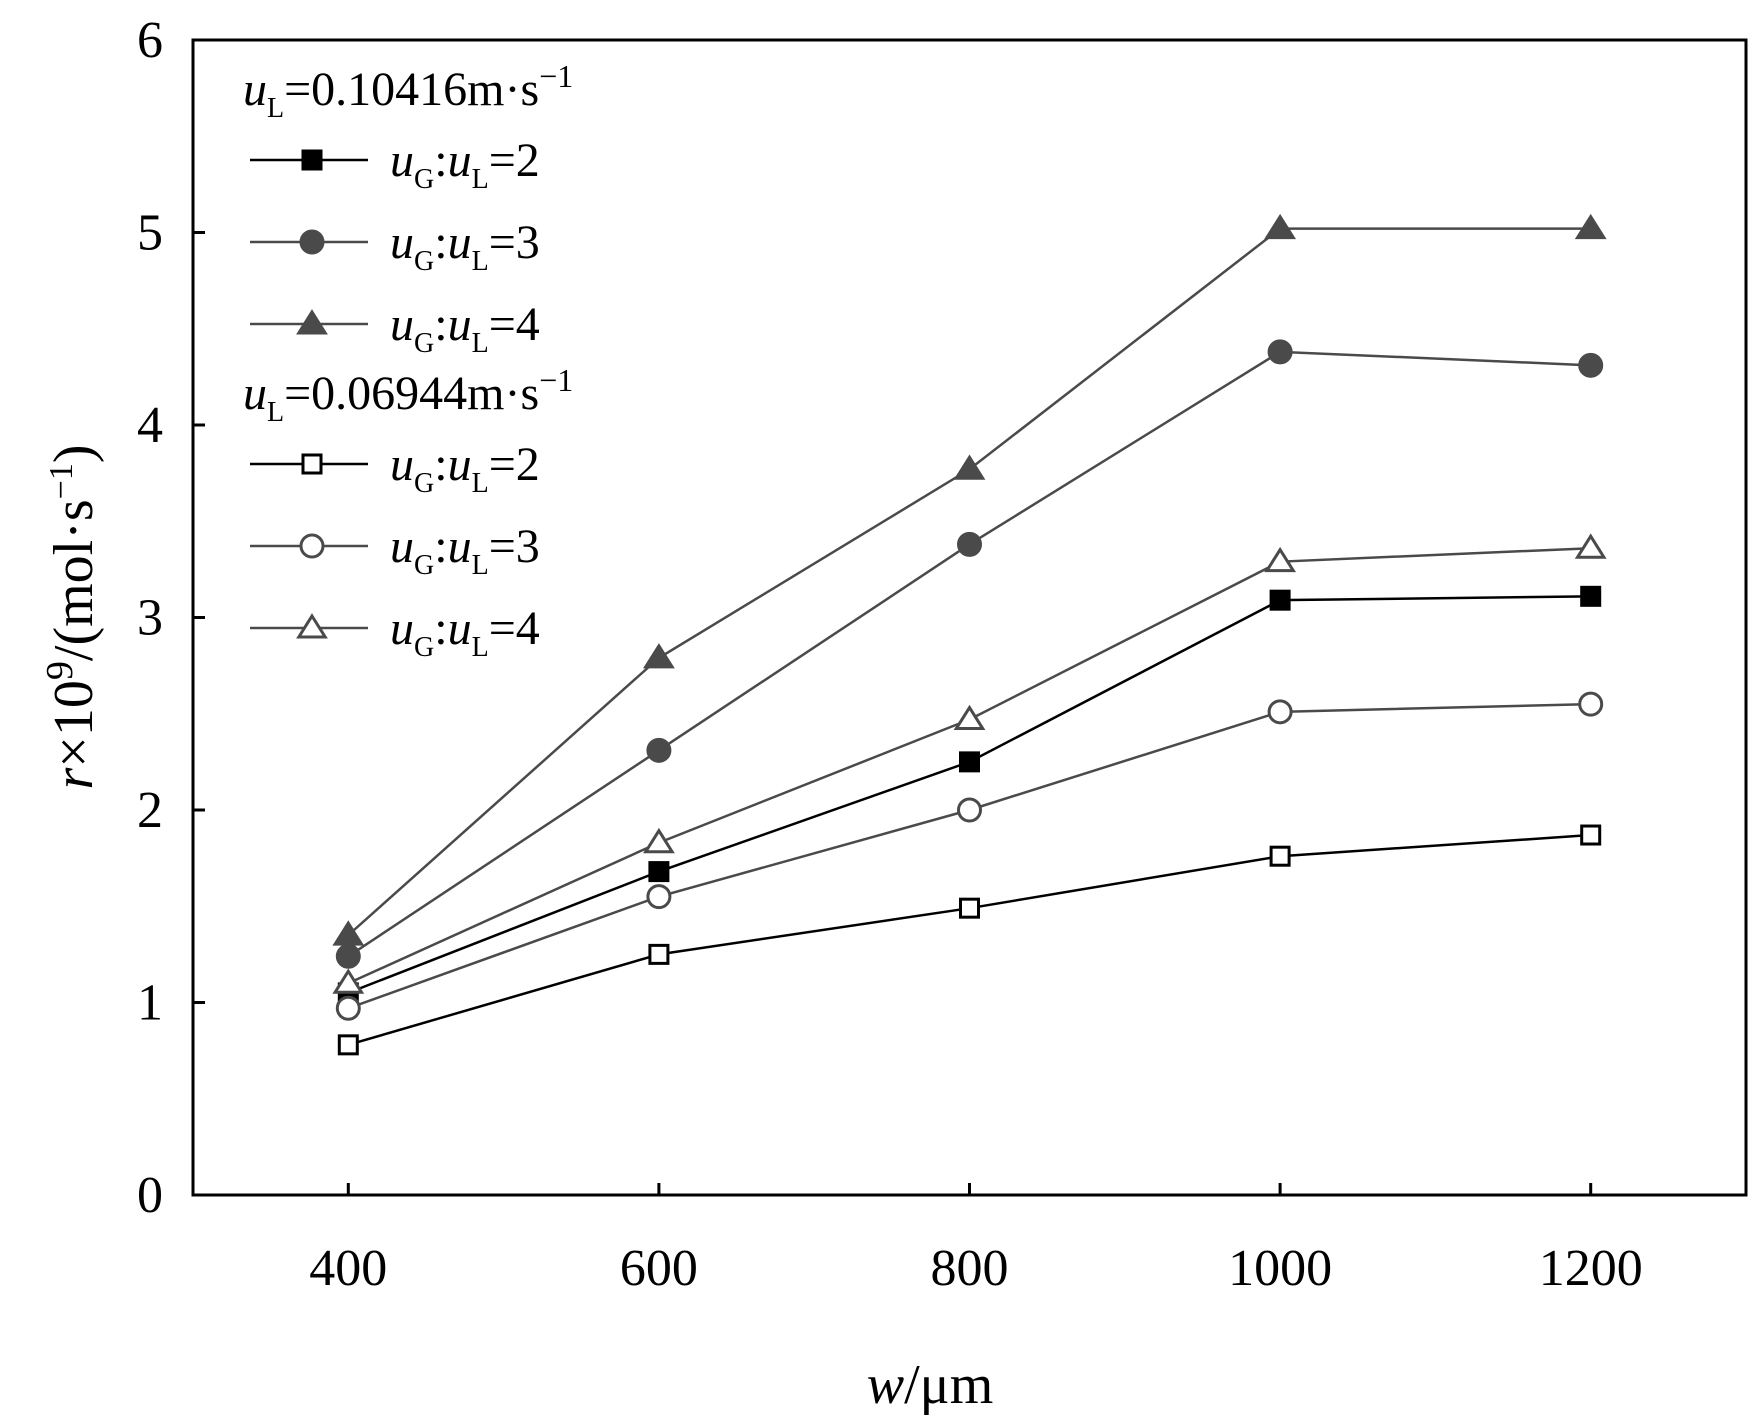 Image resolution: width=1756 pixels, height=1427 pixels. What do you see at coordinates (1591, 1268) in the screenshot?
I see `x-tick-label: 1200` at bounding box center [1591, 1268].